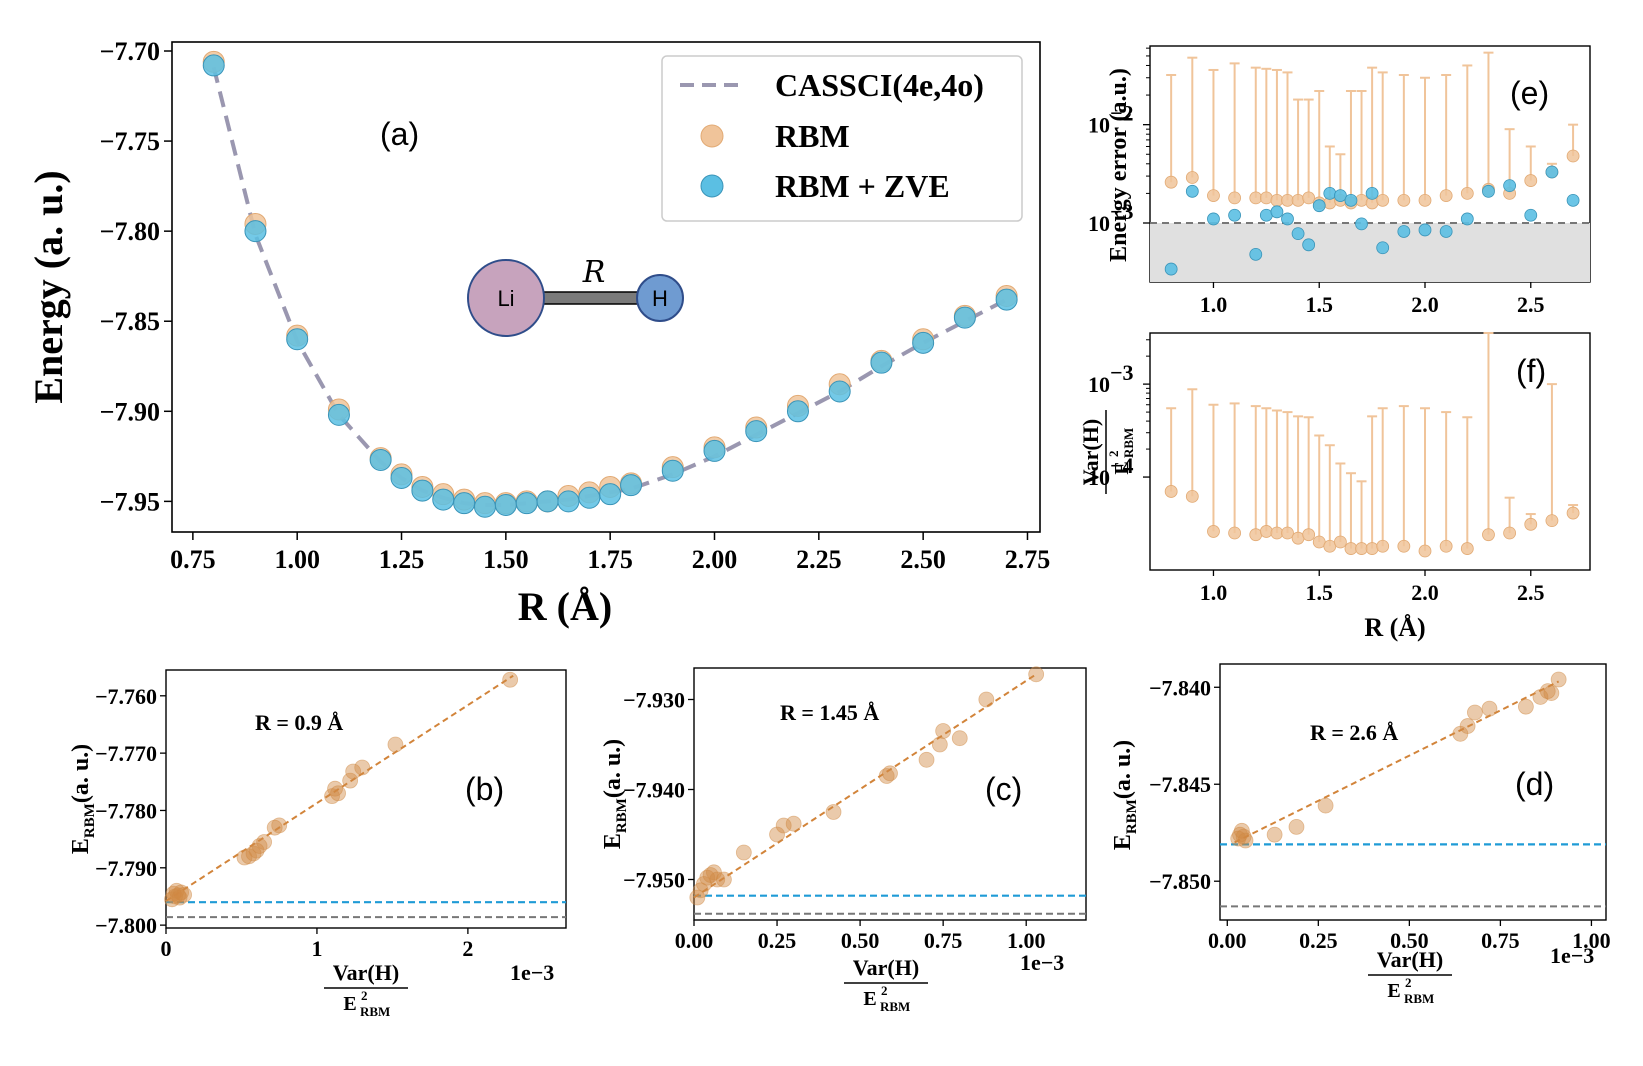  What do you see at coordinates (130, 501) in the screenshot?
I see `panel-a-ytick-label: −7.95` at bounding box center [130, 501].